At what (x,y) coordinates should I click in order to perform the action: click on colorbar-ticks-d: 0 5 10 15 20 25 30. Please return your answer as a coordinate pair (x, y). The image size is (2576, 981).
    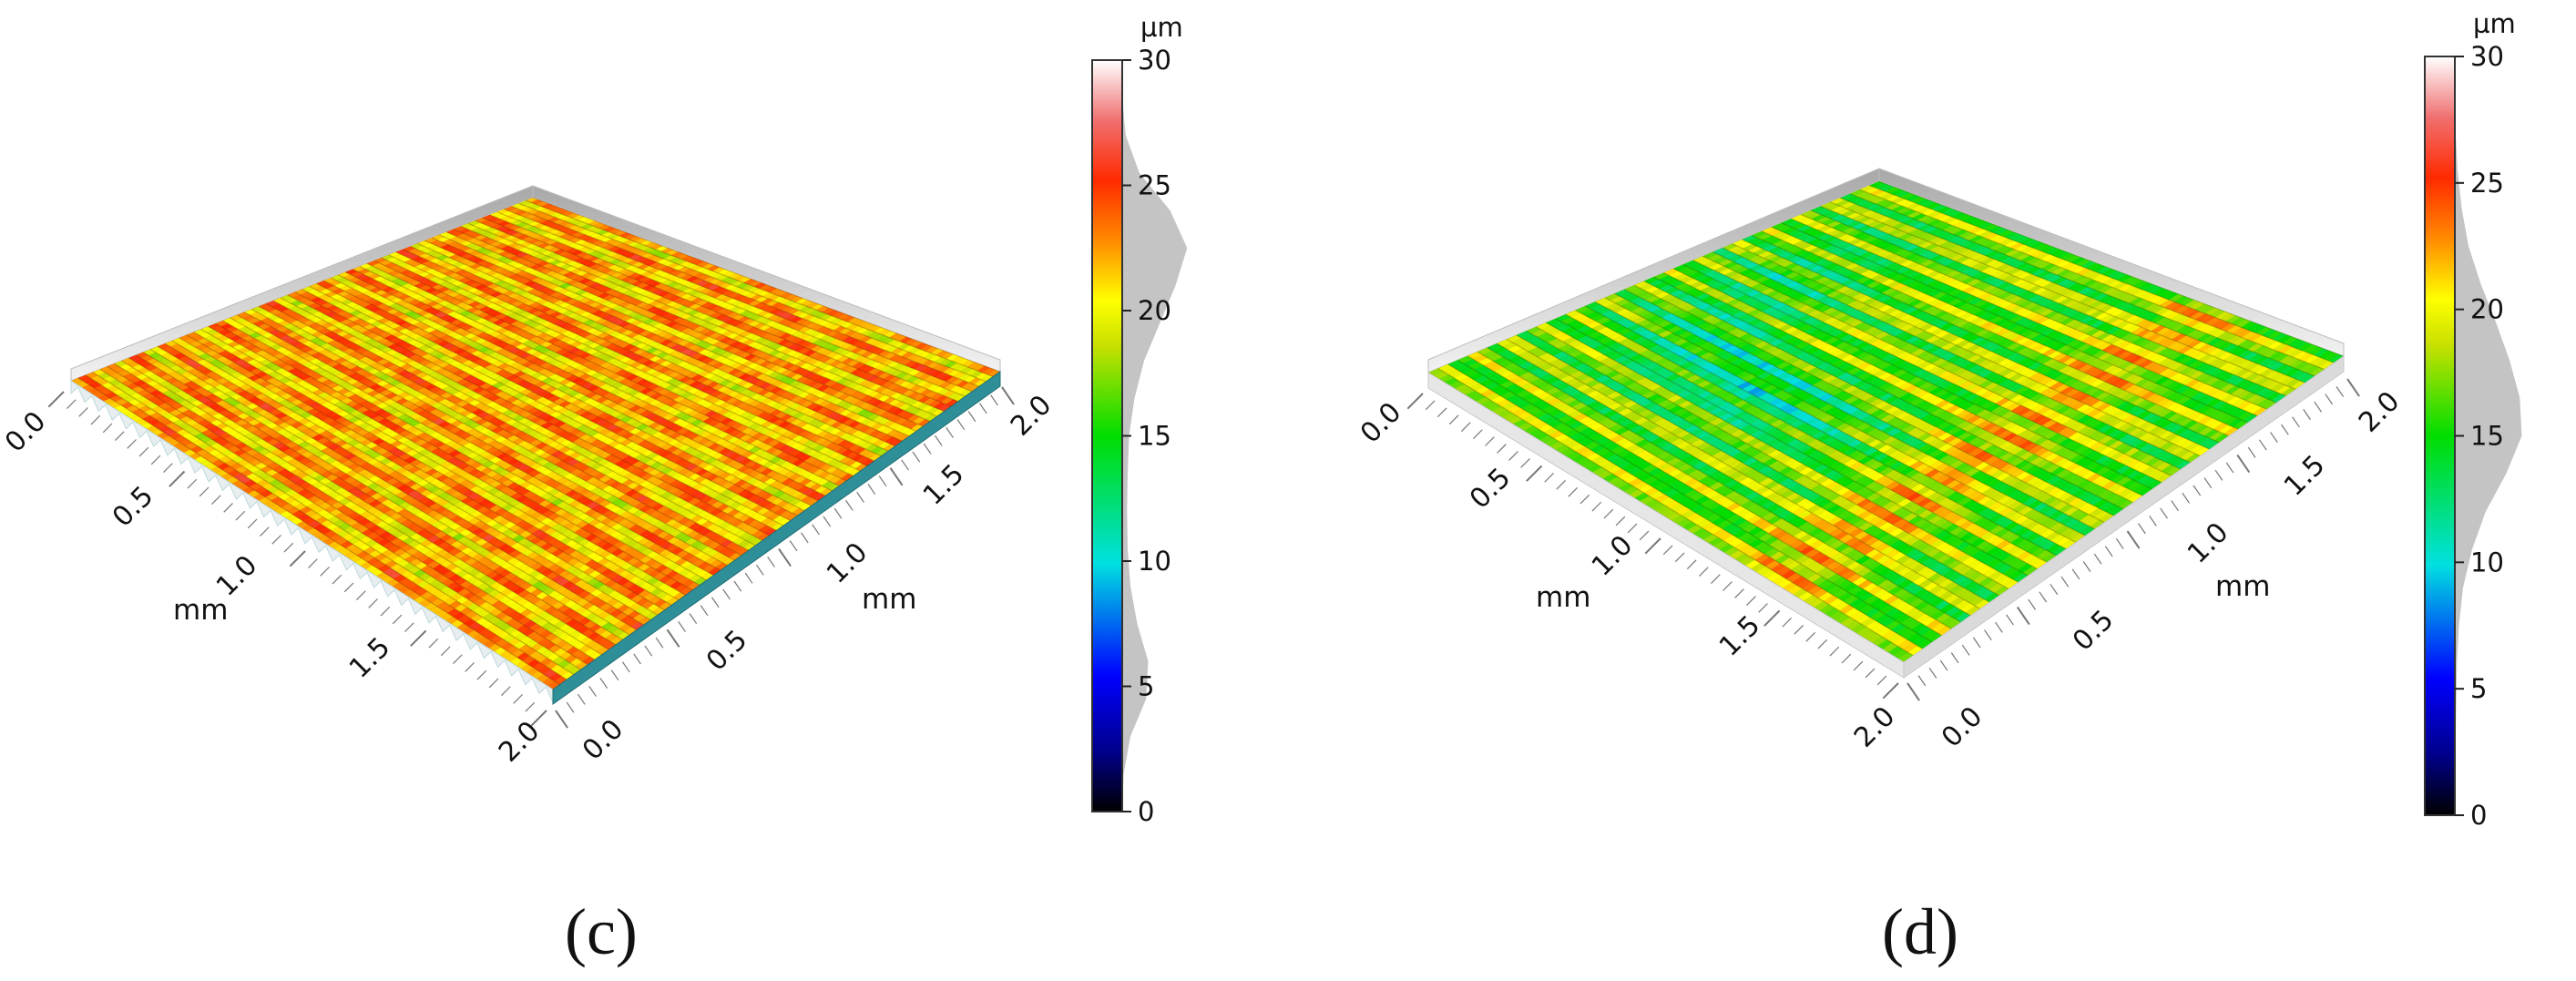
    Looking at the image, I should click on (2479, 436).